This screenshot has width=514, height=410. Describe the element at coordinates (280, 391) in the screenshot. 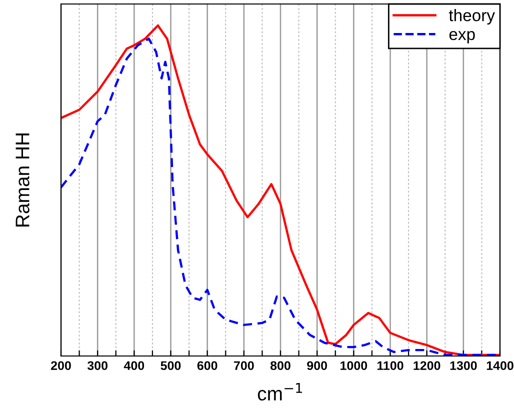

I see `x-axis-title: cm$^{−1}$` at that location.